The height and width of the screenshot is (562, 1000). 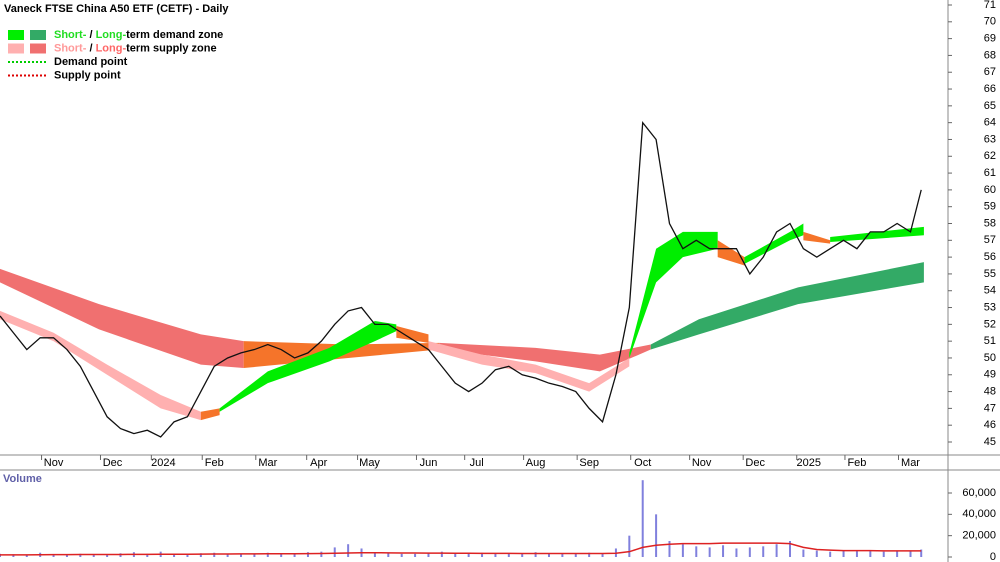 I want to click on y-tick-label: 63, so click(x=990, y=139).